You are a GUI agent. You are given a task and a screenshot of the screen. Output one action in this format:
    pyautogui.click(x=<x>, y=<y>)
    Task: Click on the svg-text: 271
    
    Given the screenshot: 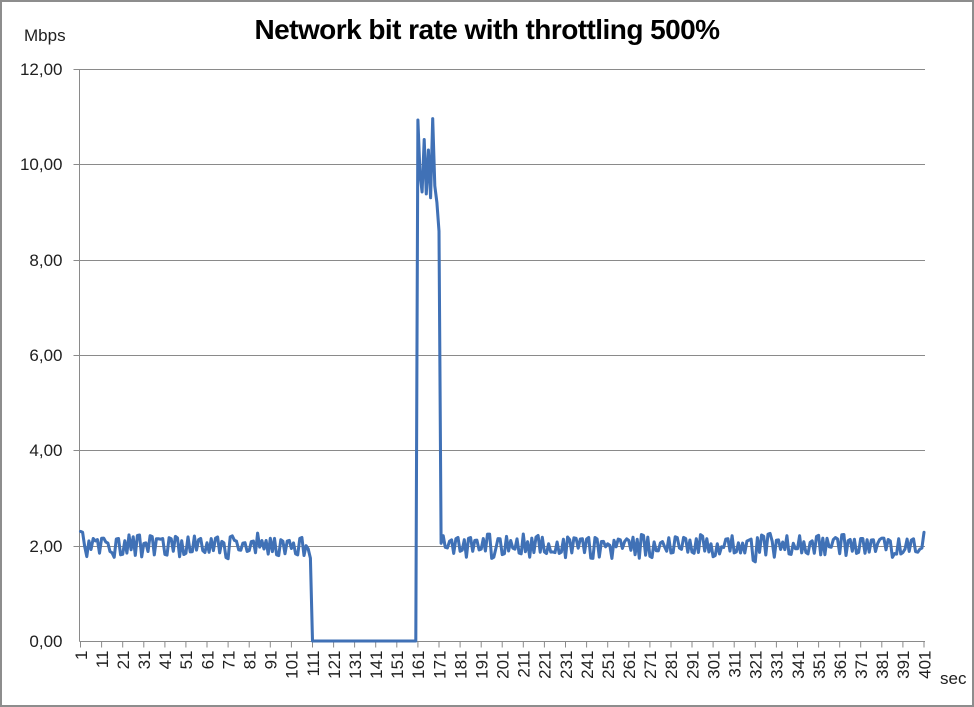 What is the action you would take?
    pyautogui.click(x=650, y=665)
    